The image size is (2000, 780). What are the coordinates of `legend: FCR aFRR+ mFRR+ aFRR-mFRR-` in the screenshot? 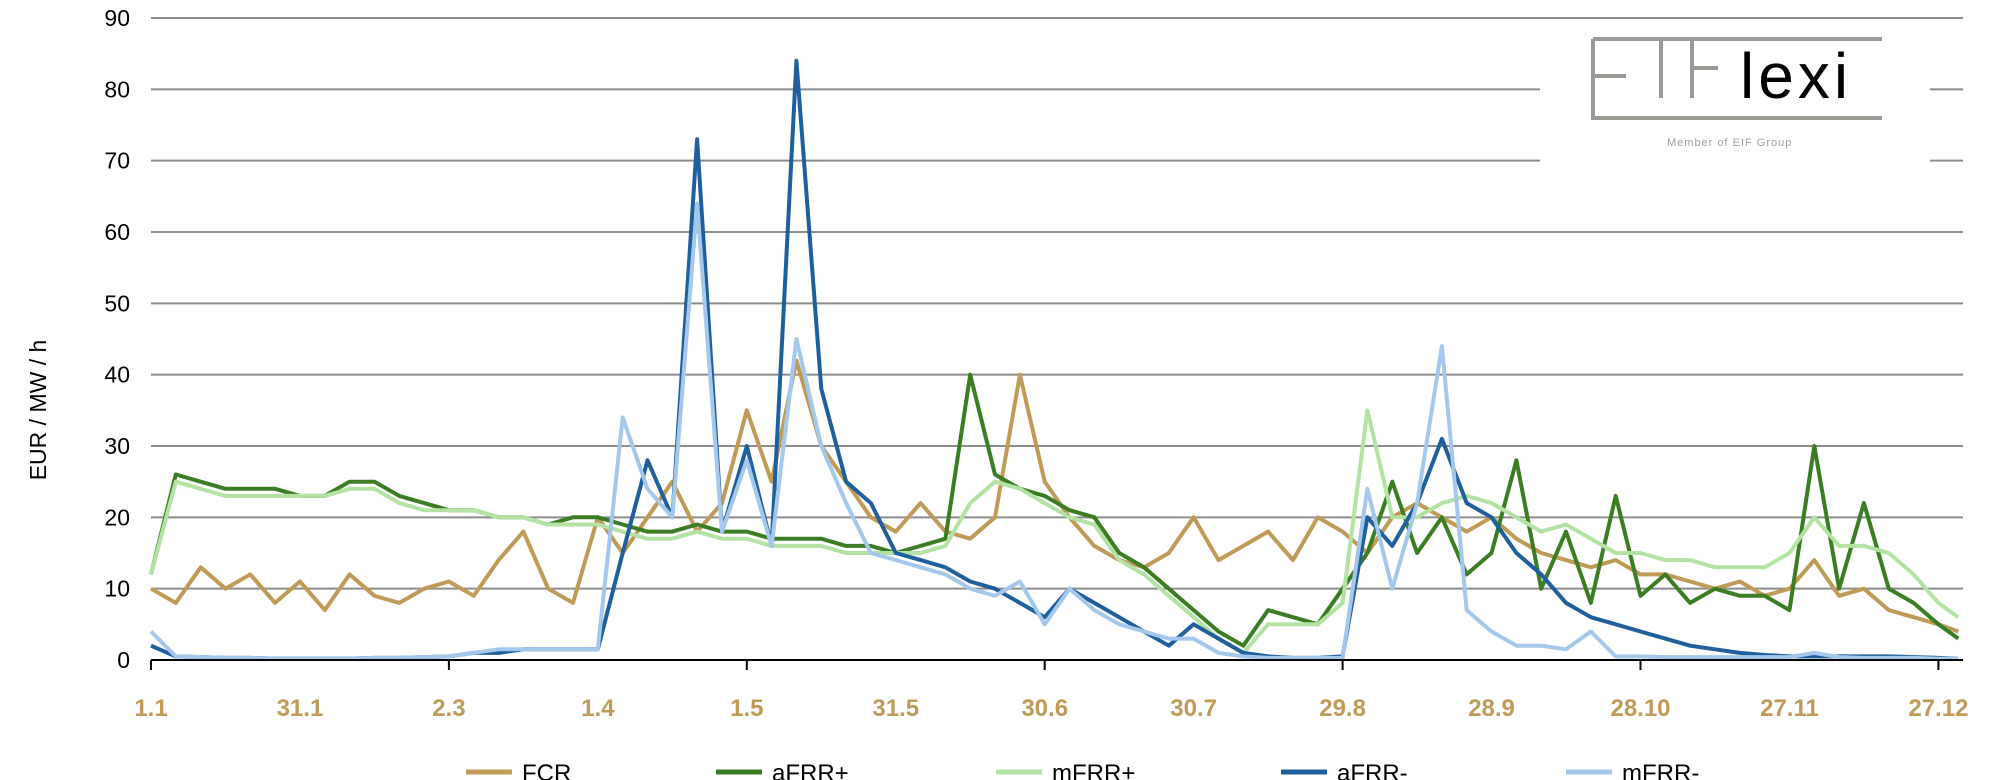 It's located at (1082, 770).